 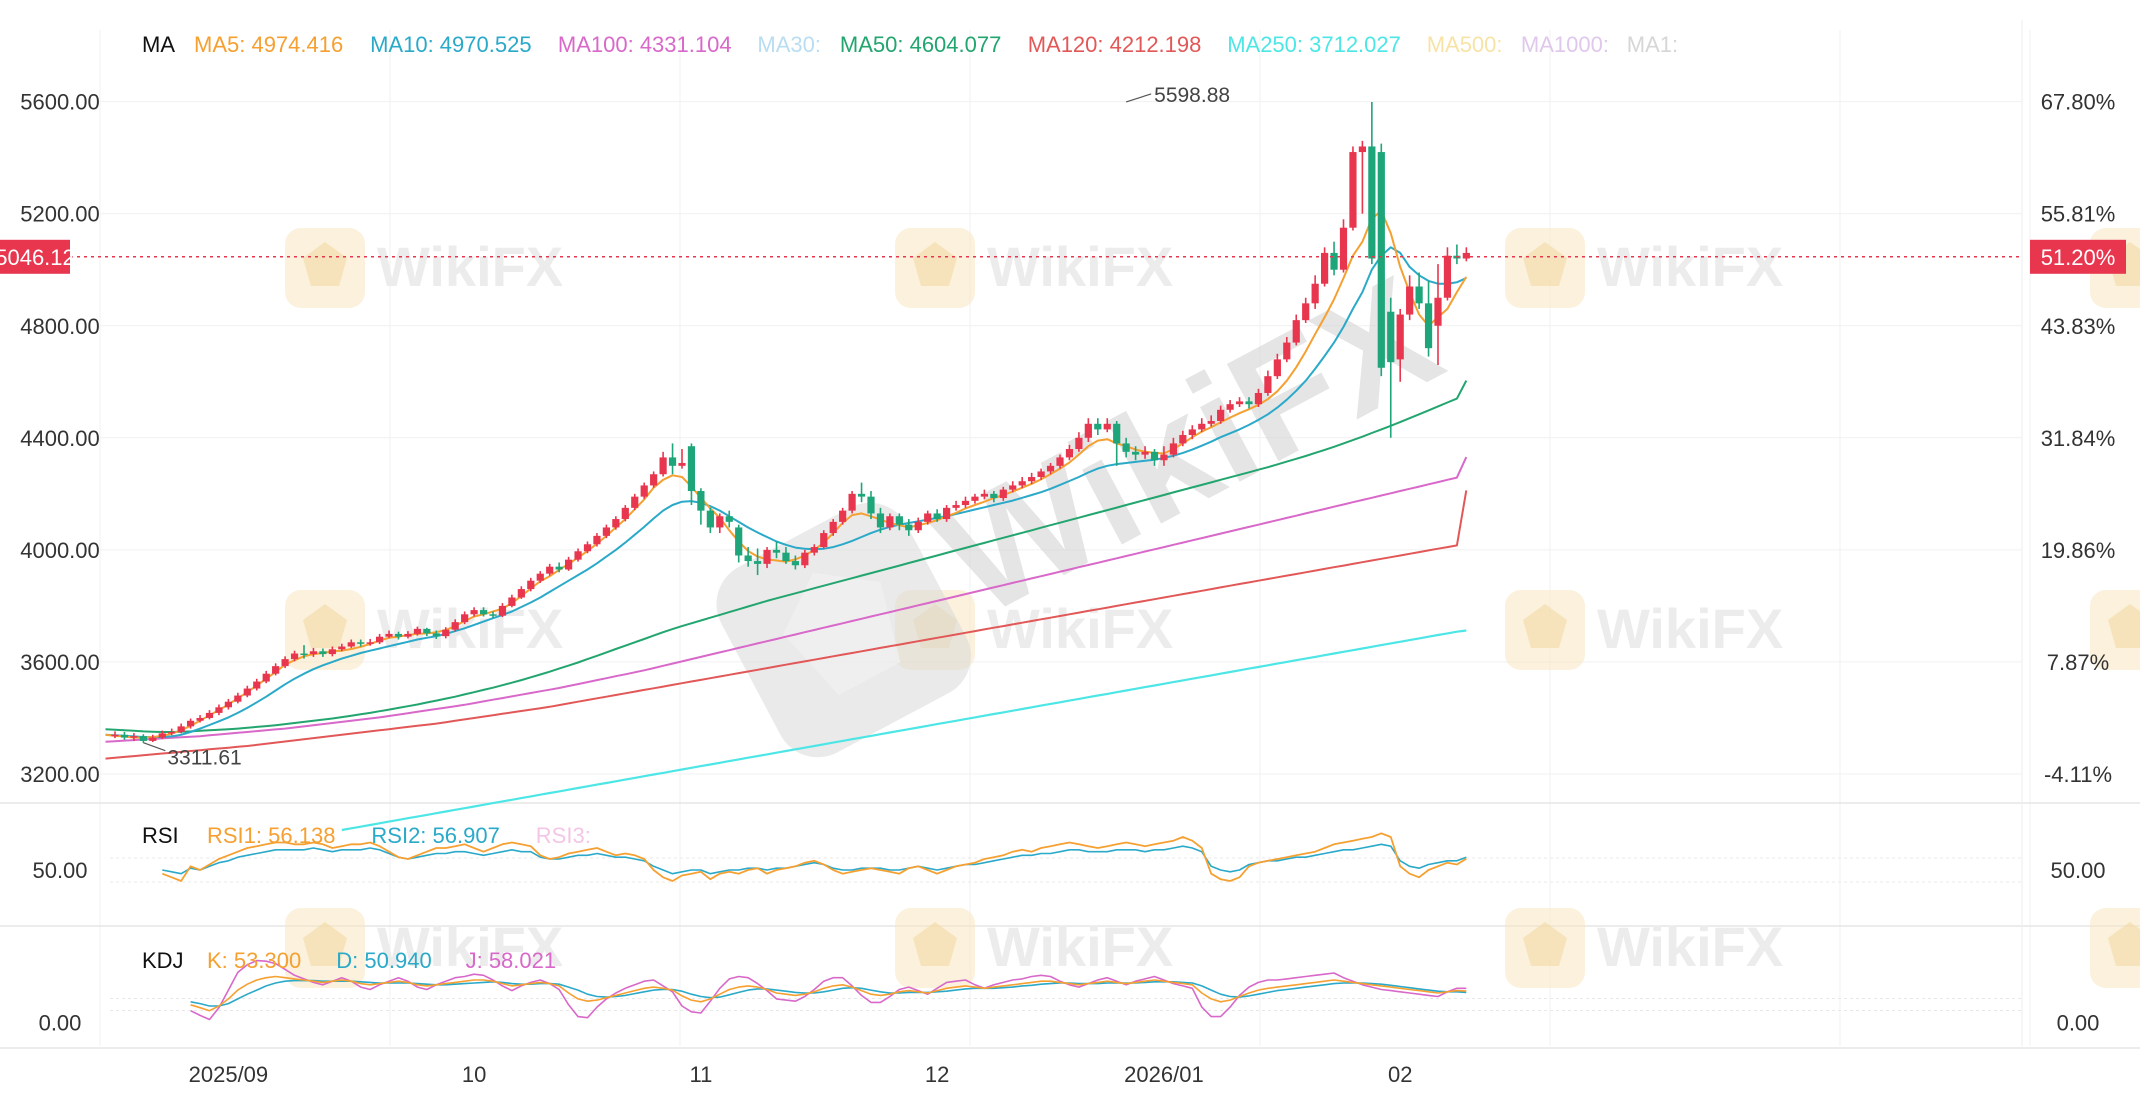 I want to click on ma-legend-item: MA50: 4604.077, so click(x=920, y=44).